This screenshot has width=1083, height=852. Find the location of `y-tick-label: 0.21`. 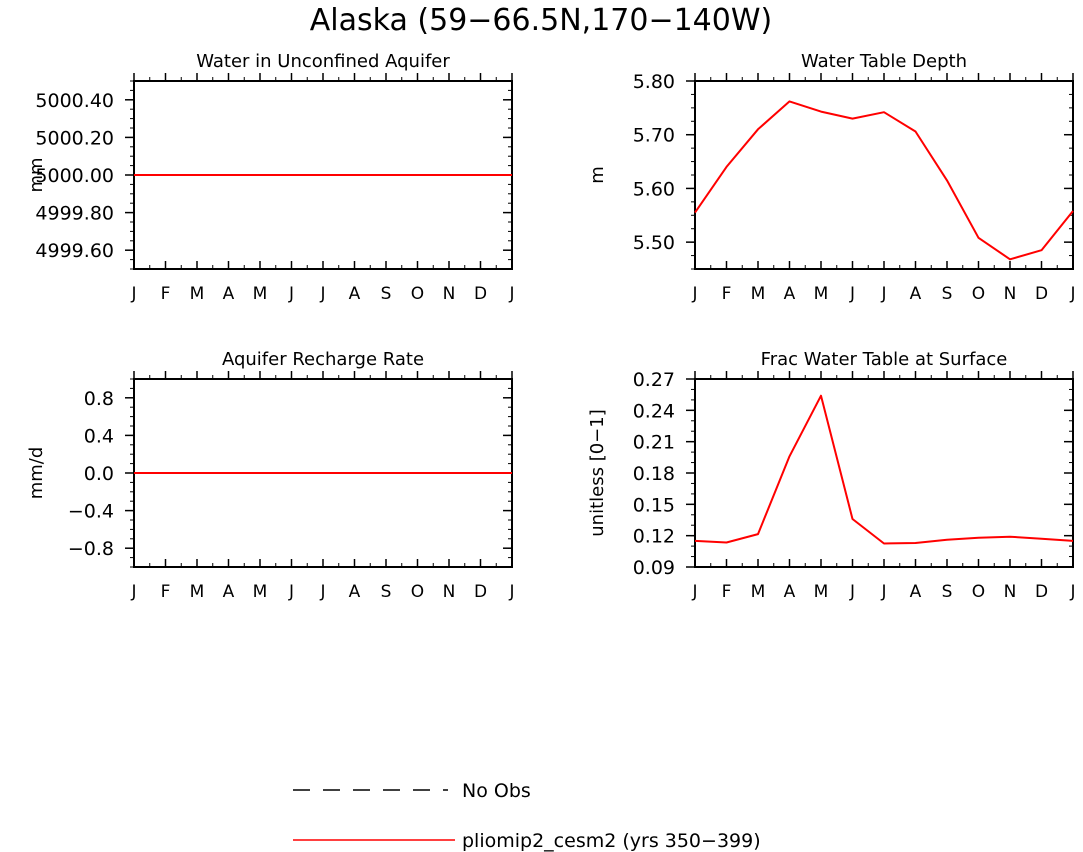

y-tick-label: 0.21 is located at coordinates (654, 443).